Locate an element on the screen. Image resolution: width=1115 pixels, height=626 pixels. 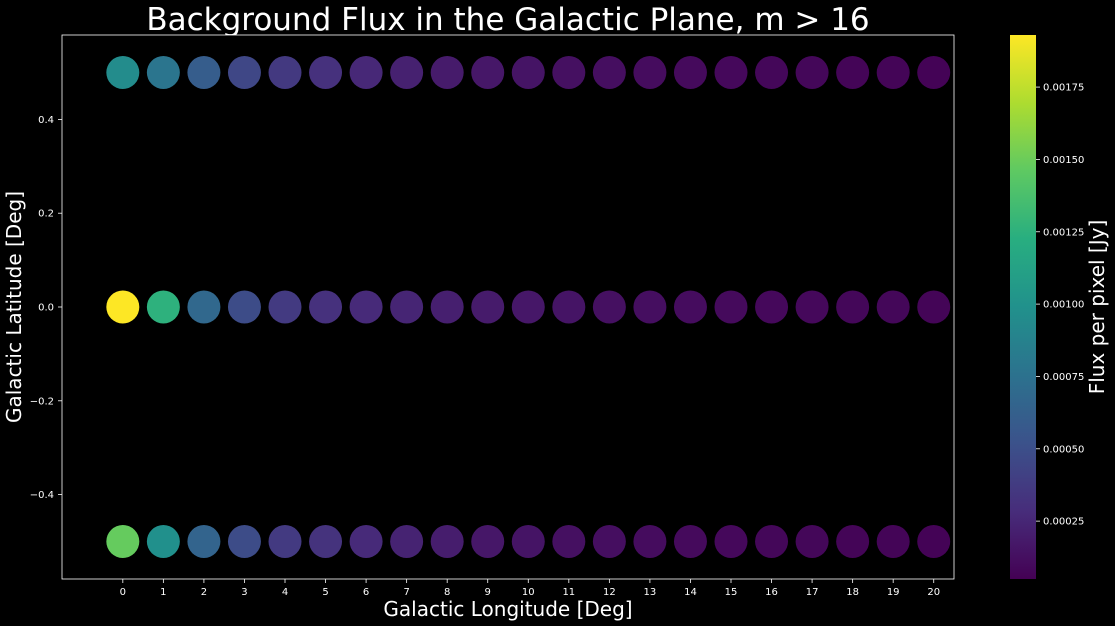
colorbar-label: Flux per pixel [Jy] is located at coordinates (1097, 307).